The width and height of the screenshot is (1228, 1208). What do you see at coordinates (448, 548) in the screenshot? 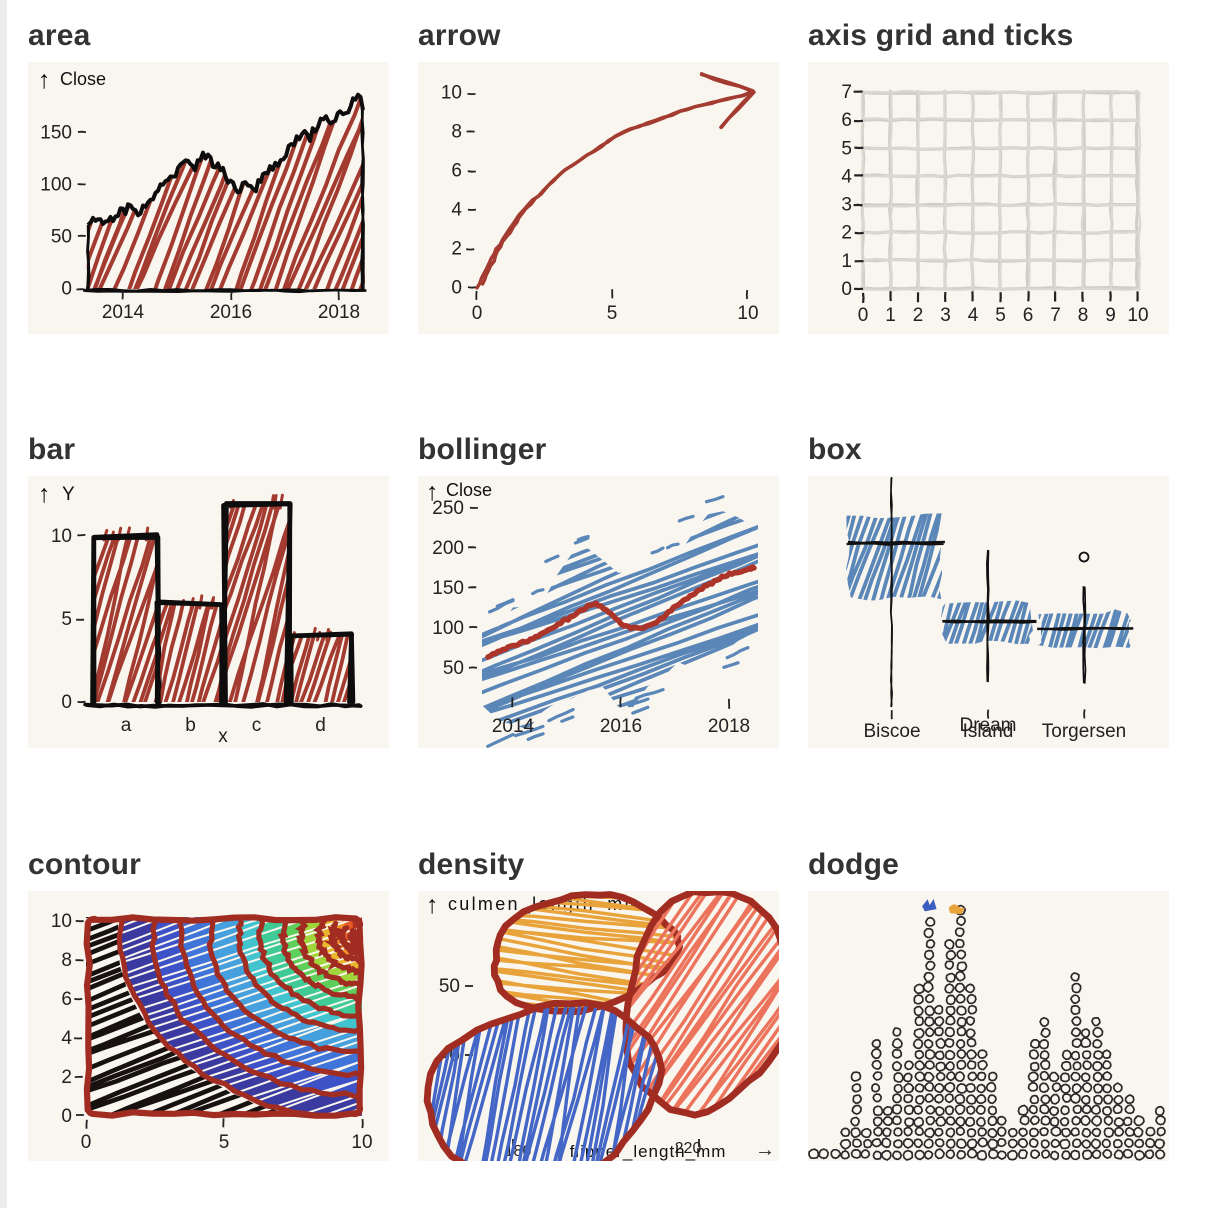
I see `svg-text: 200` at bounding box center [448, 548].